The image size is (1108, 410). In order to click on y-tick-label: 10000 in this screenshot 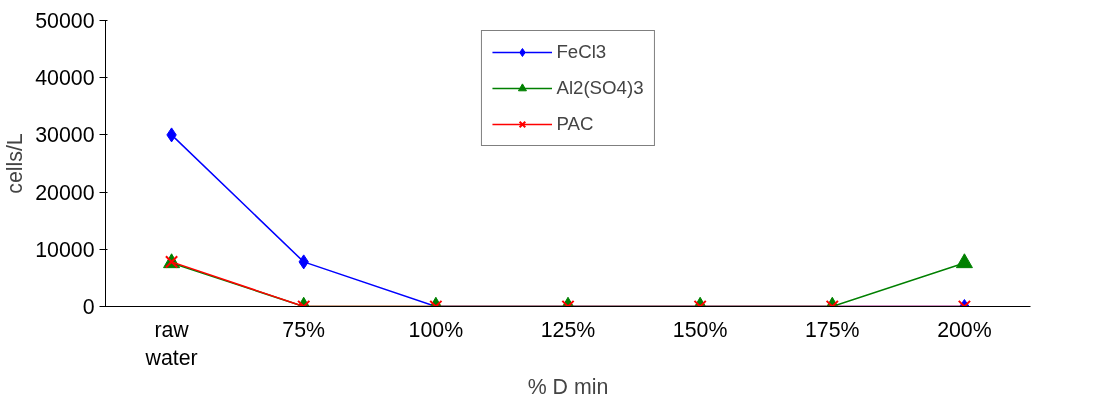, I will do `click(65, 249)`.